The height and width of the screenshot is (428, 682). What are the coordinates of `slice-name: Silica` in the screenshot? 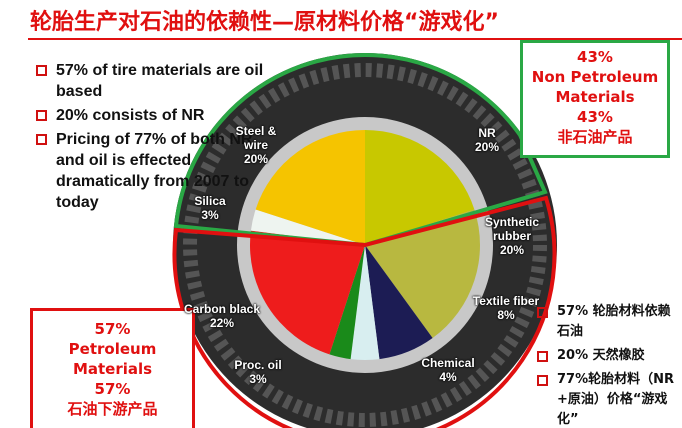 It's located at (210, 201).